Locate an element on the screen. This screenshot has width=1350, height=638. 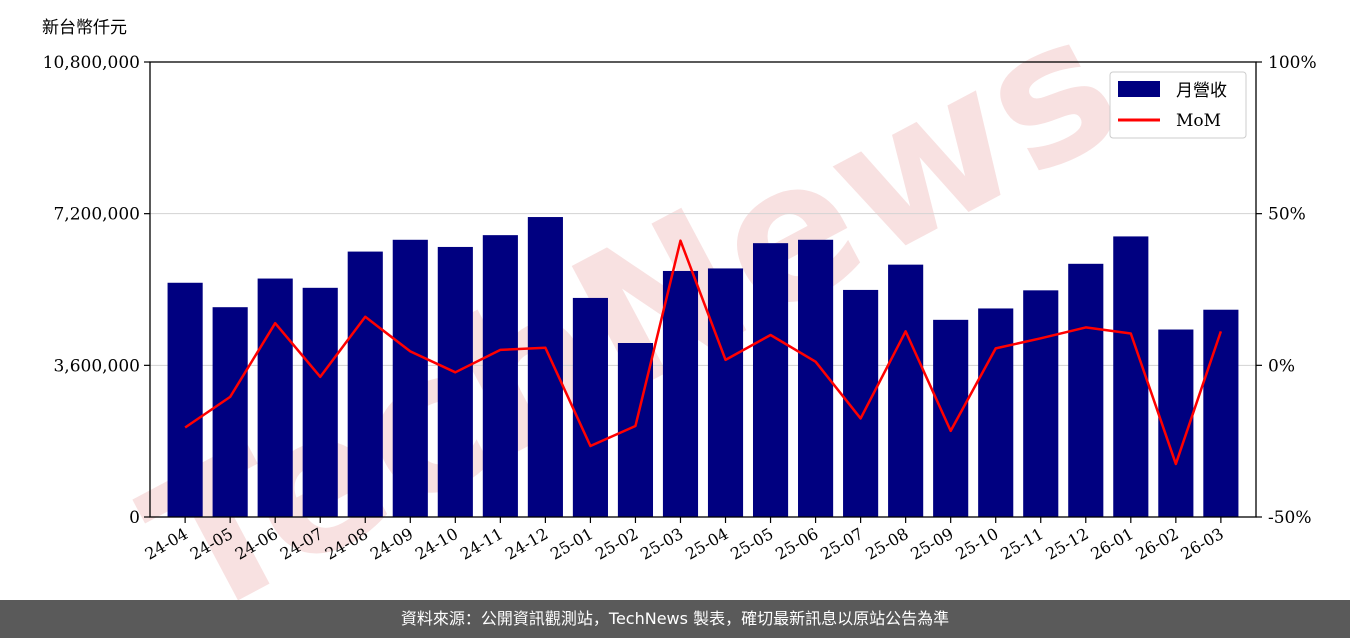
x-tick-label: 25-04 is located at coordinates (706, 544).